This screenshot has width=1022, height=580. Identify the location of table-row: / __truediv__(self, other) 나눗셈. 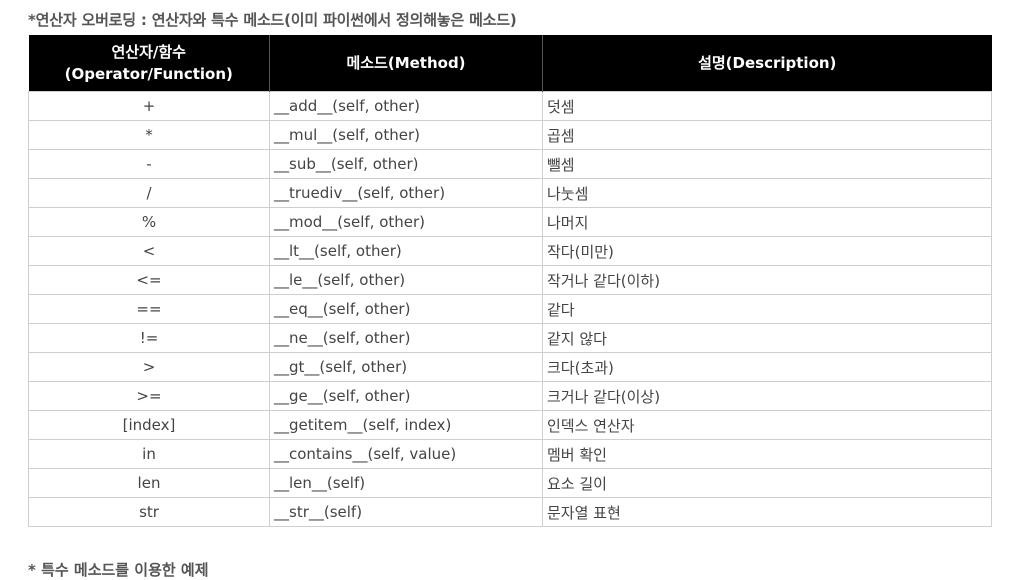
(510, 193).